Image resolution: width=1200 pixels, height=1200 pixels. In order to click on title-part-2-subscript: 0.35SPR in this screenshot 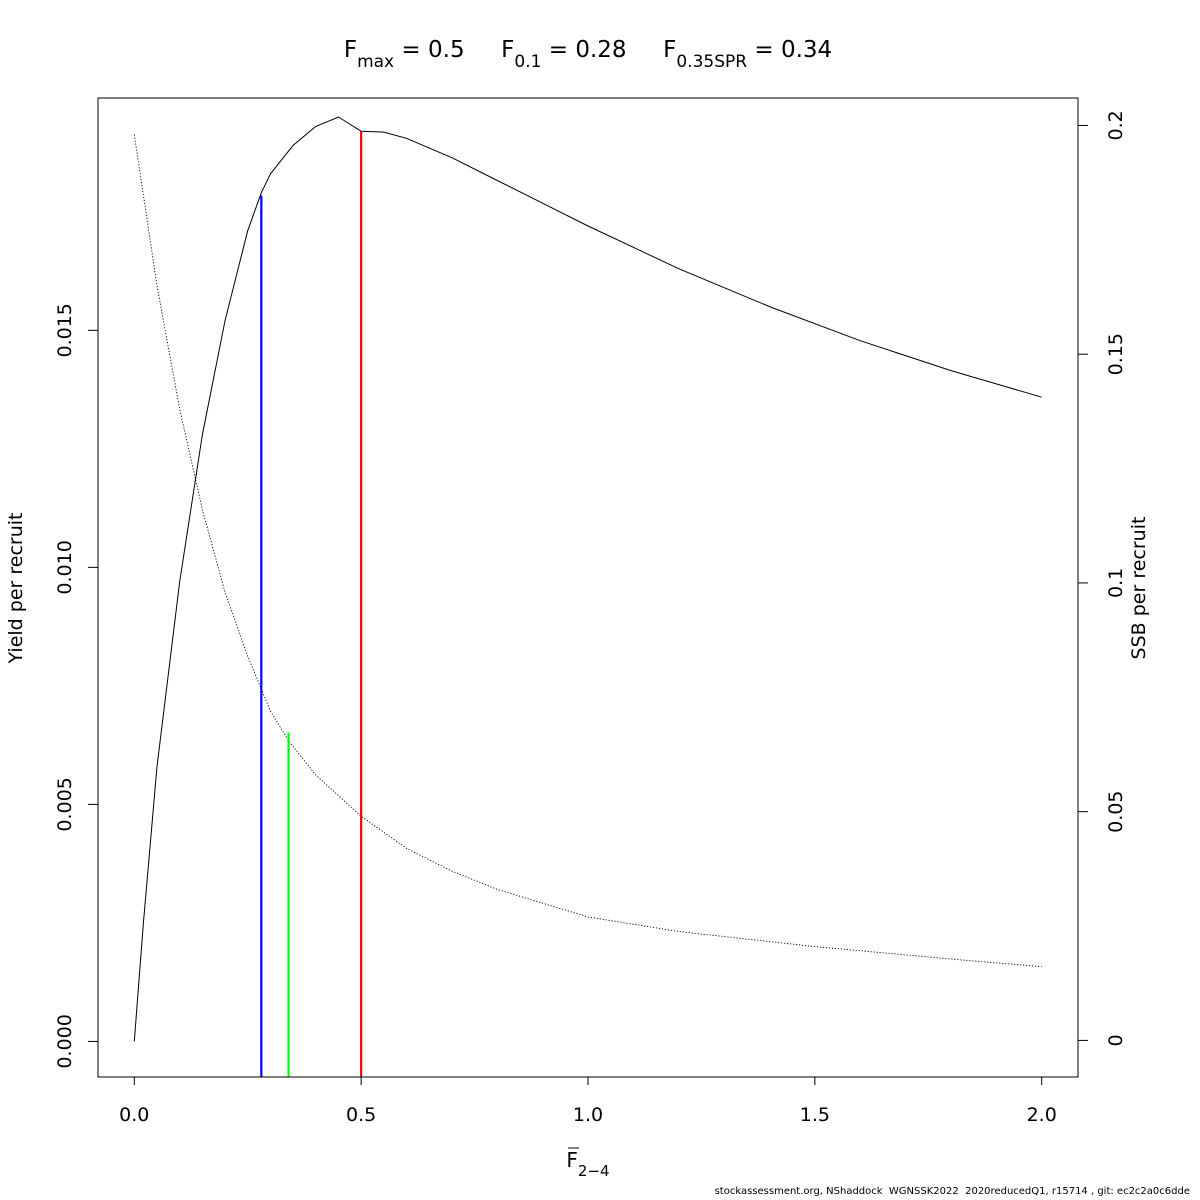, I will do `click(711, 62)`.